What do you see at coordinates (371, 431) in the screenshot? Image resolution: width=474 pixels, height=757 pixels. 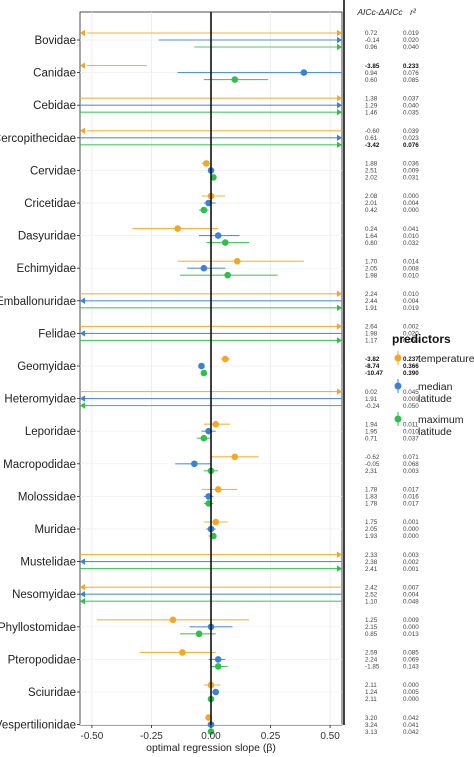 I see `aicc-value: 1.95` at bounding box center [371, 431].